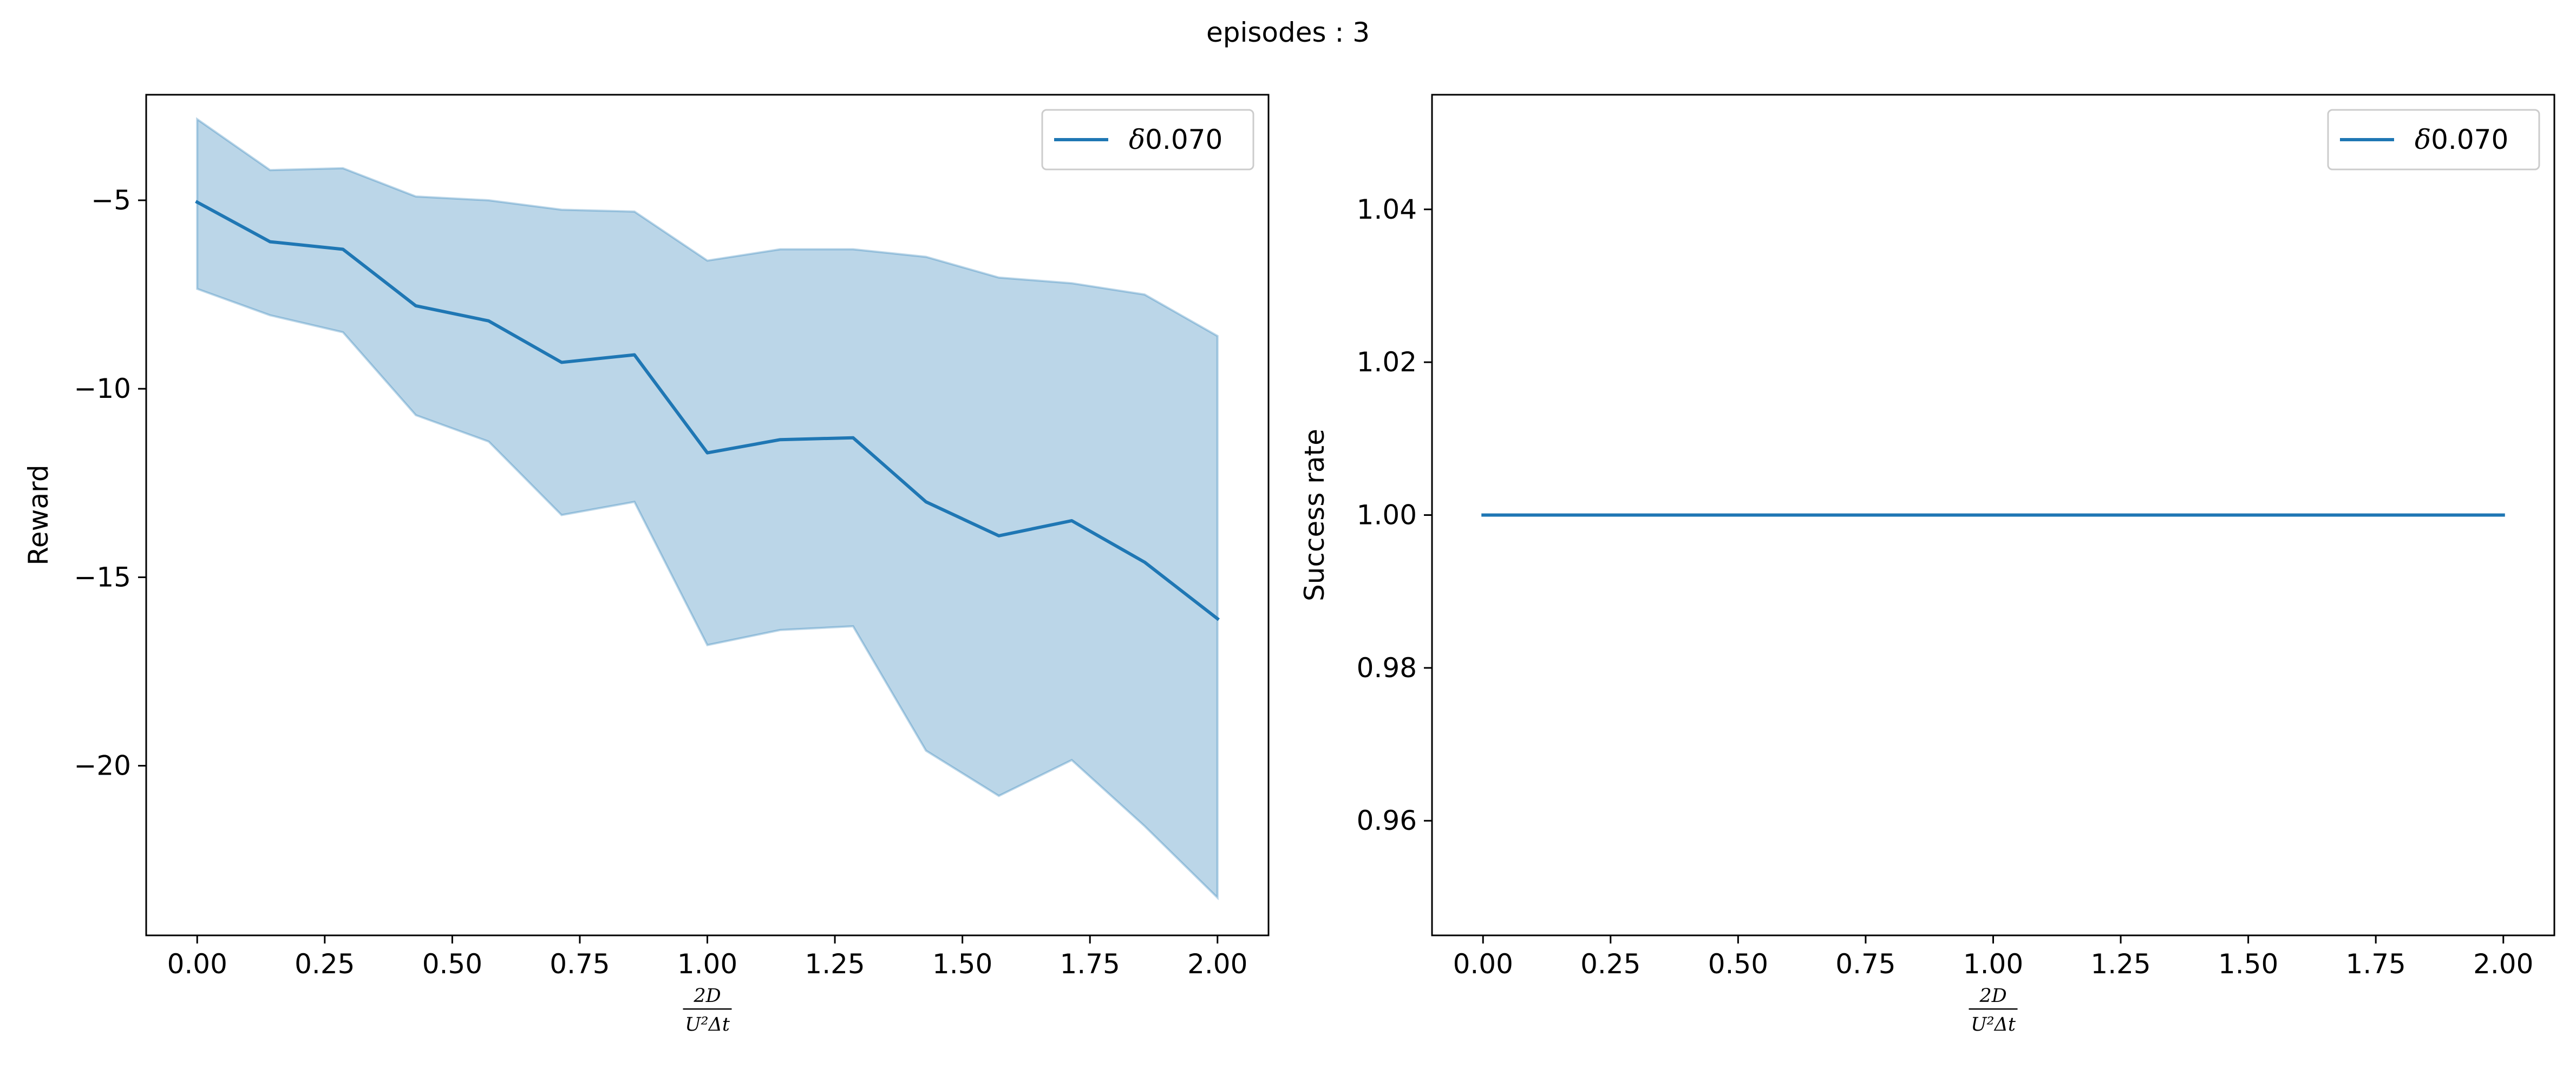 The width and height of the screenshot is (2576, 1068). I want to click on chart-1-legend-label: δ0.070, so click(1175, 140).